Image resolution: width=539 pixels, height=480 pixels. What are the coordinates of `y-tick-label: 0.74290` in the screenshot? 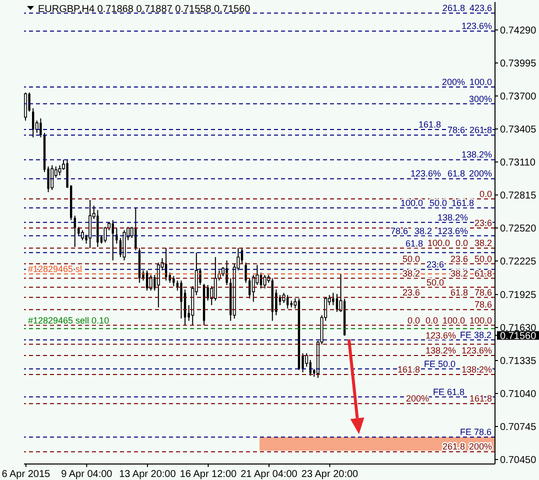 It's located at (518, 30).